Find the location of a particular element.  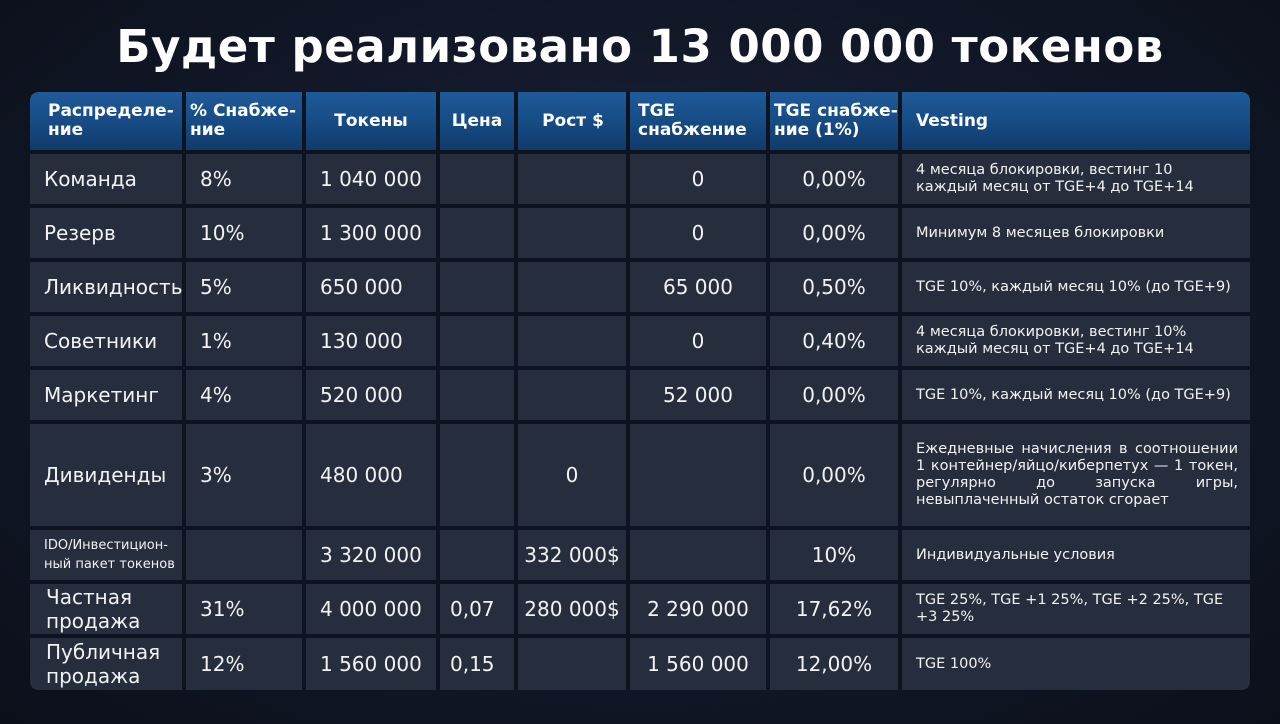

cell-ido-tokens: 3 320 000 is located at coordinates (371, 555).